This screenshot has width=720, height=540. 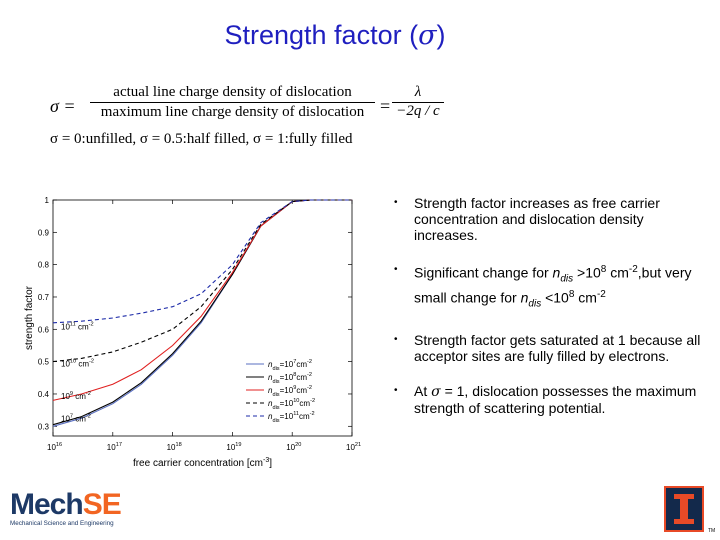 I want to click on x-tick-label: 1020, so click(x=293, y=447).